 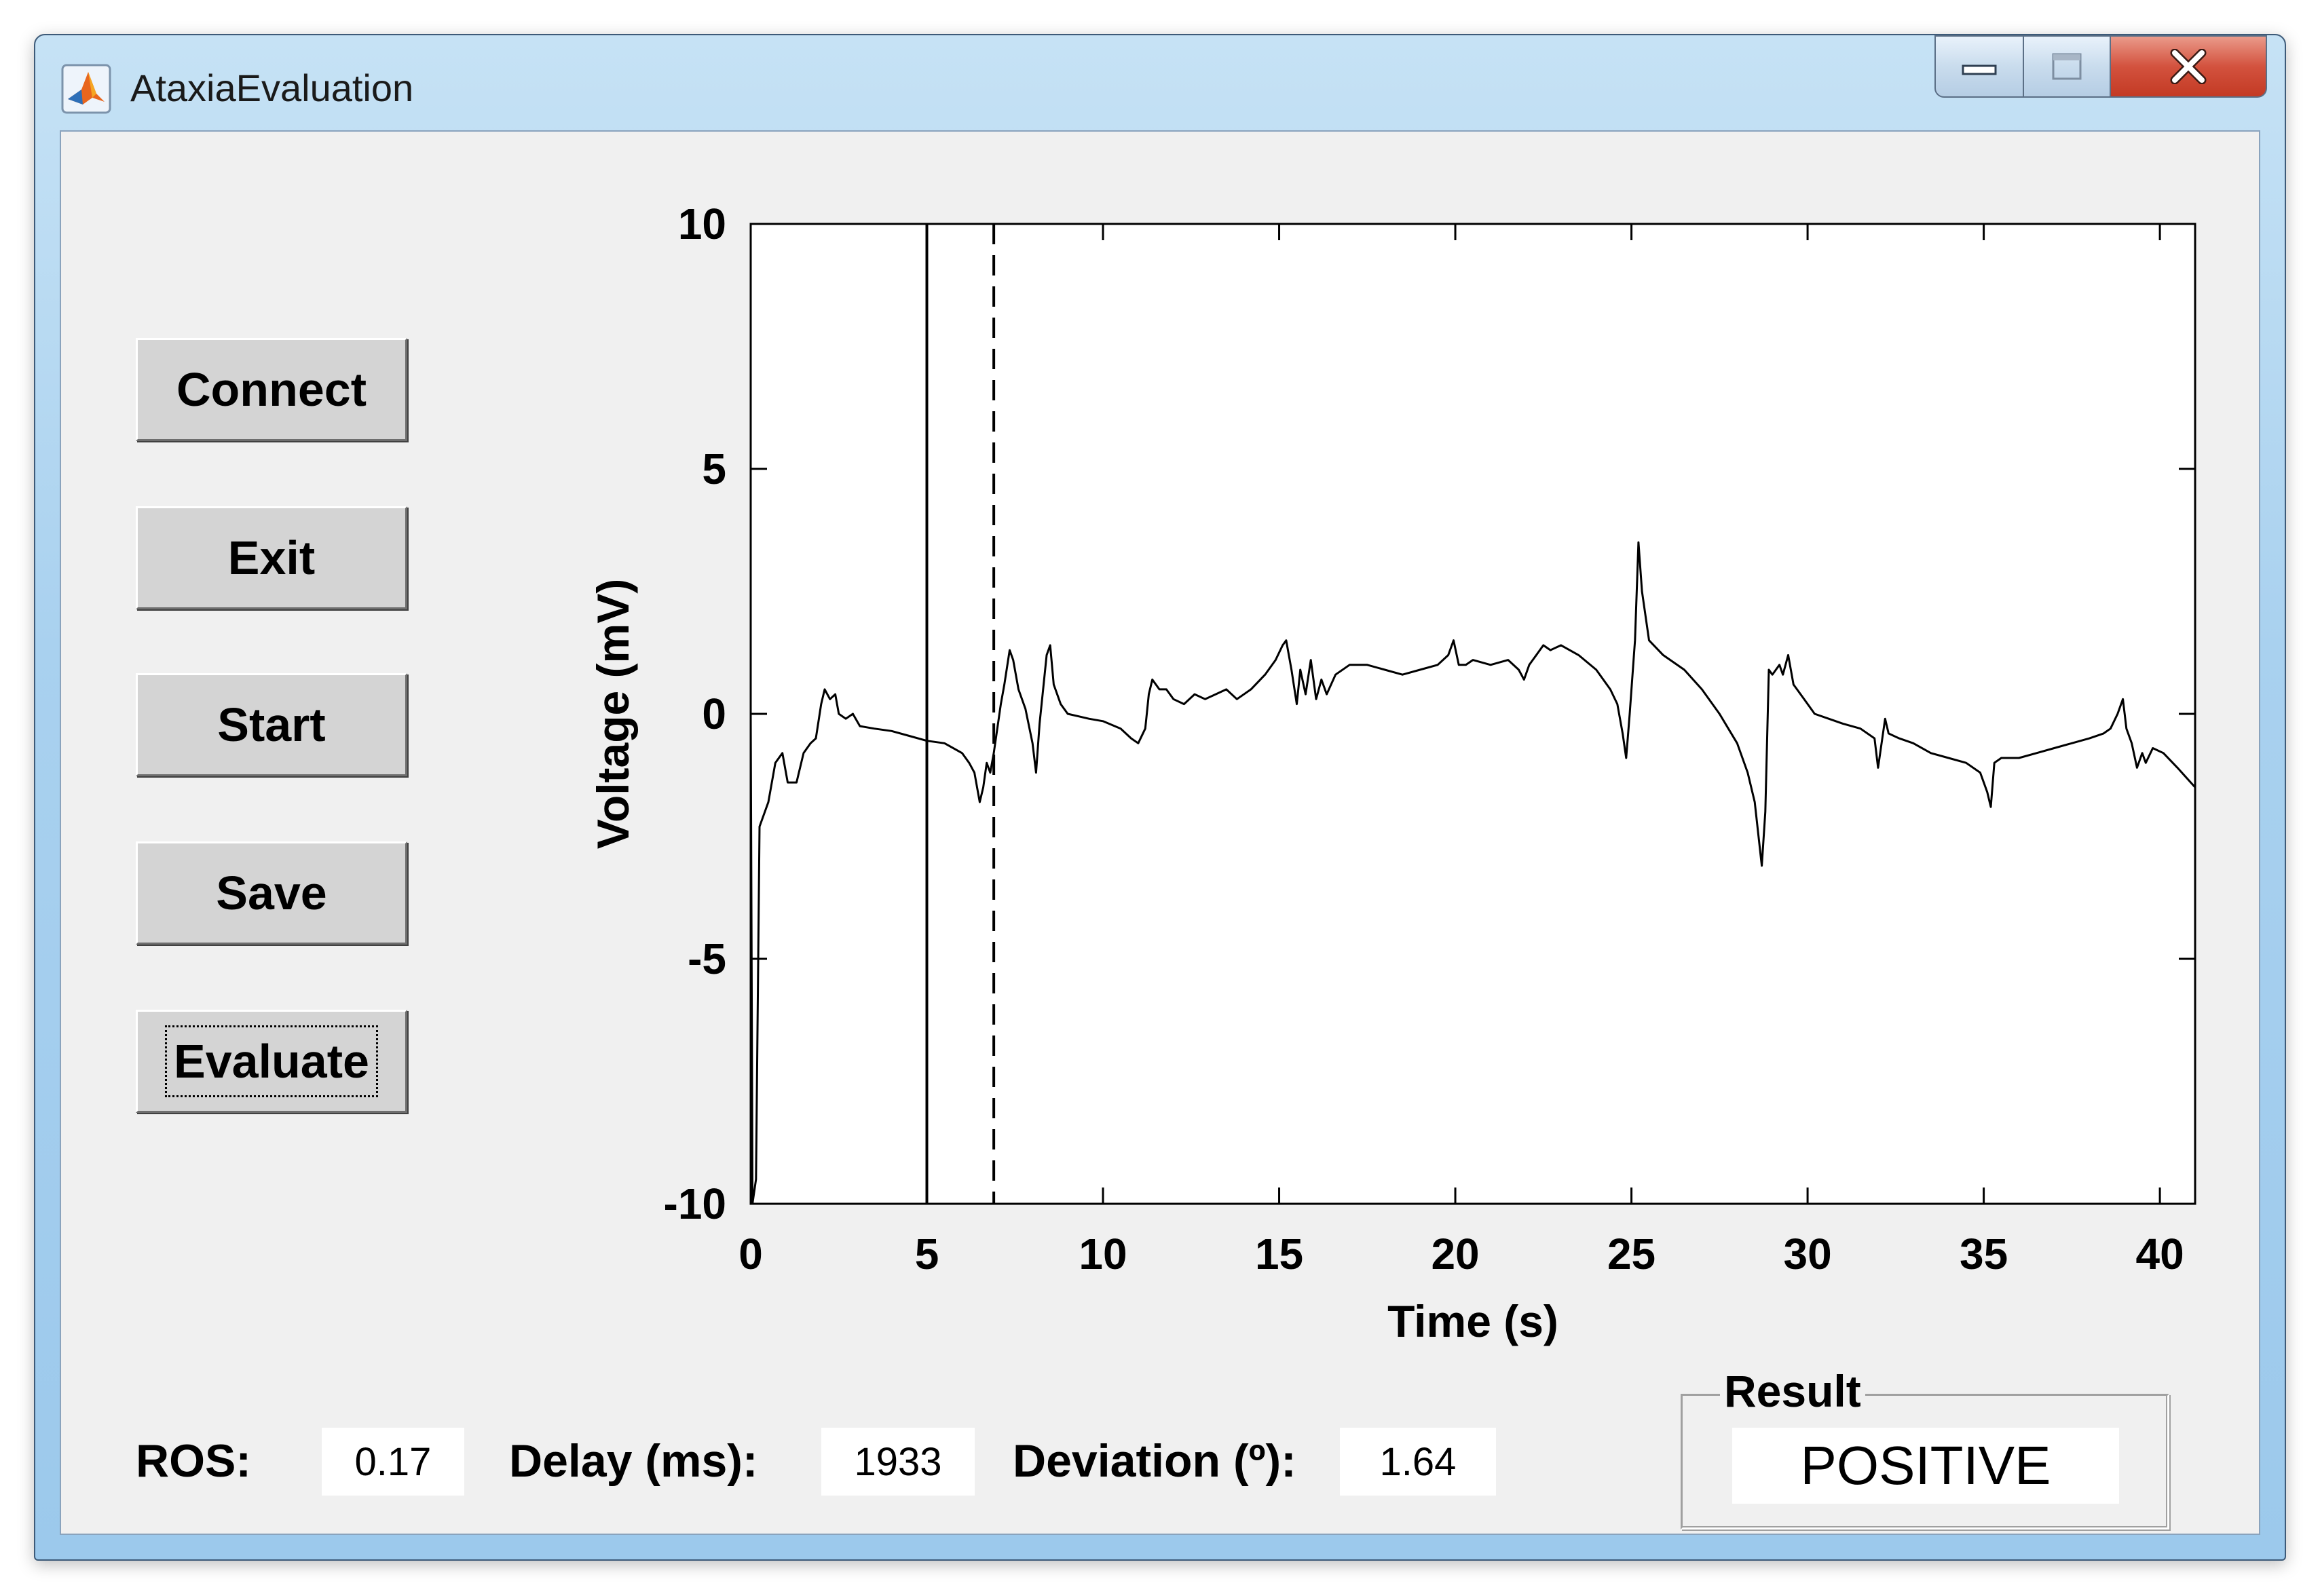 What do you see at coordinates (1807, 1254) in the screenshot?
I see `x-tick-label: 30` at bounding box center [1807, 1254].